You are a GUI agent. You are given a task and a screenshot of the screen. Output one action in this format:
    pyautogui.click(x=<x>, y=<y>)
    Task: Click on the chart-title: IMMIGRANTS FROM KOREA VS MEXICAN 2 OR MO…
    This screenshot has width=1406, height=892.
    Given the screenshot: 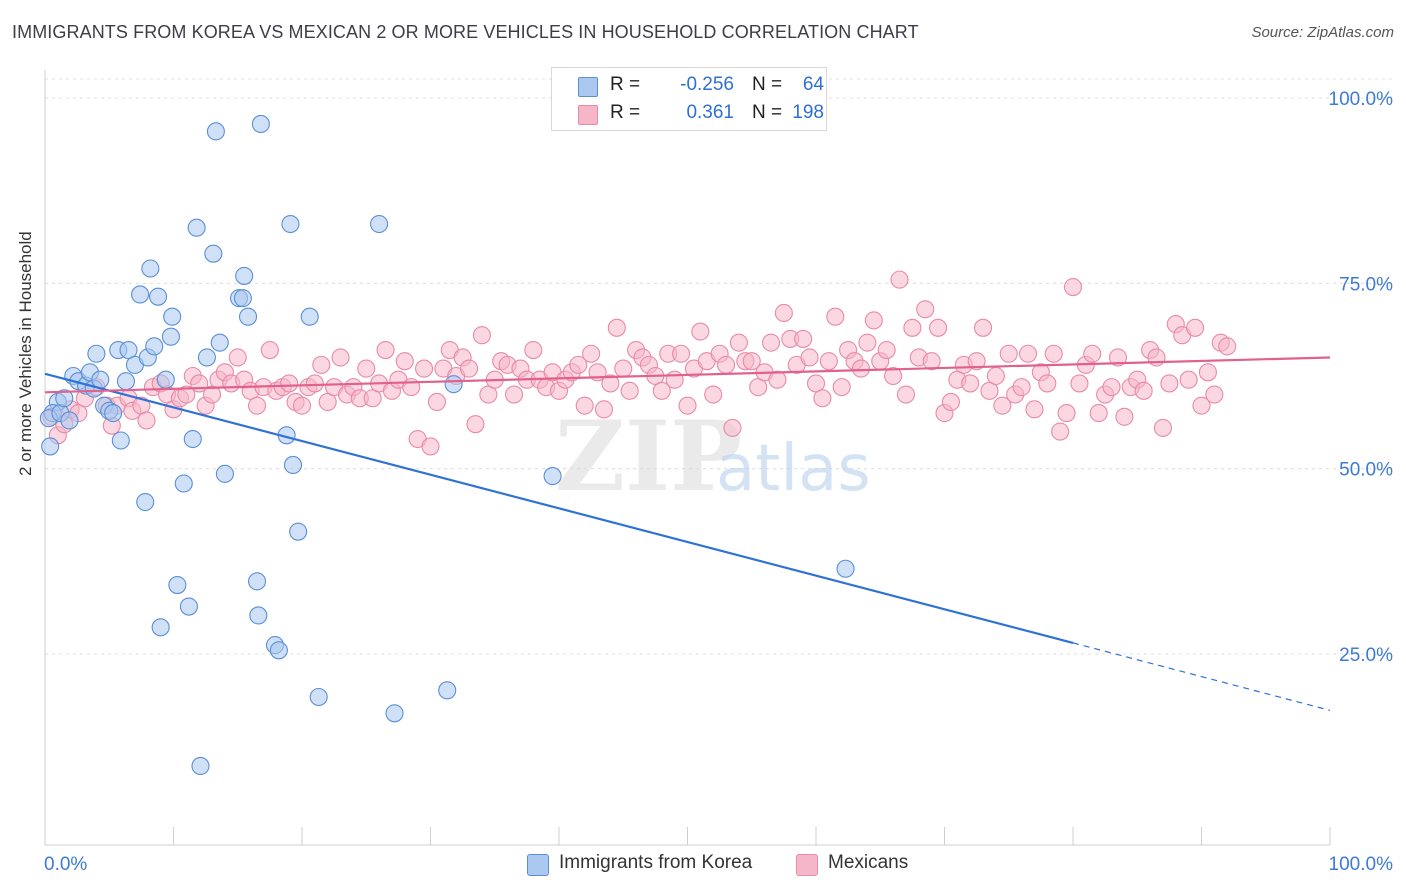 What is the action you would take?
    pyautogui.click(x=465, y=32)
    